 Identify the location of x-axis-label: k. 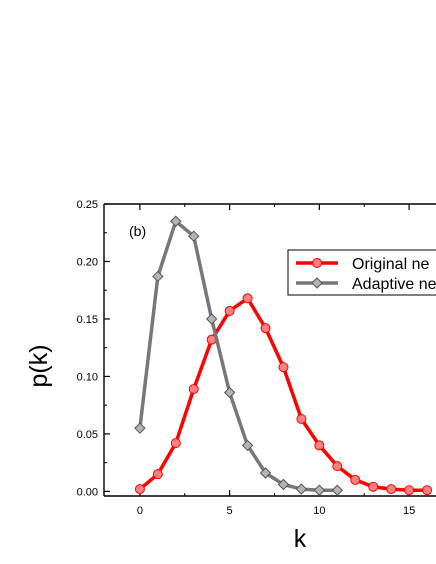
(300, 539).